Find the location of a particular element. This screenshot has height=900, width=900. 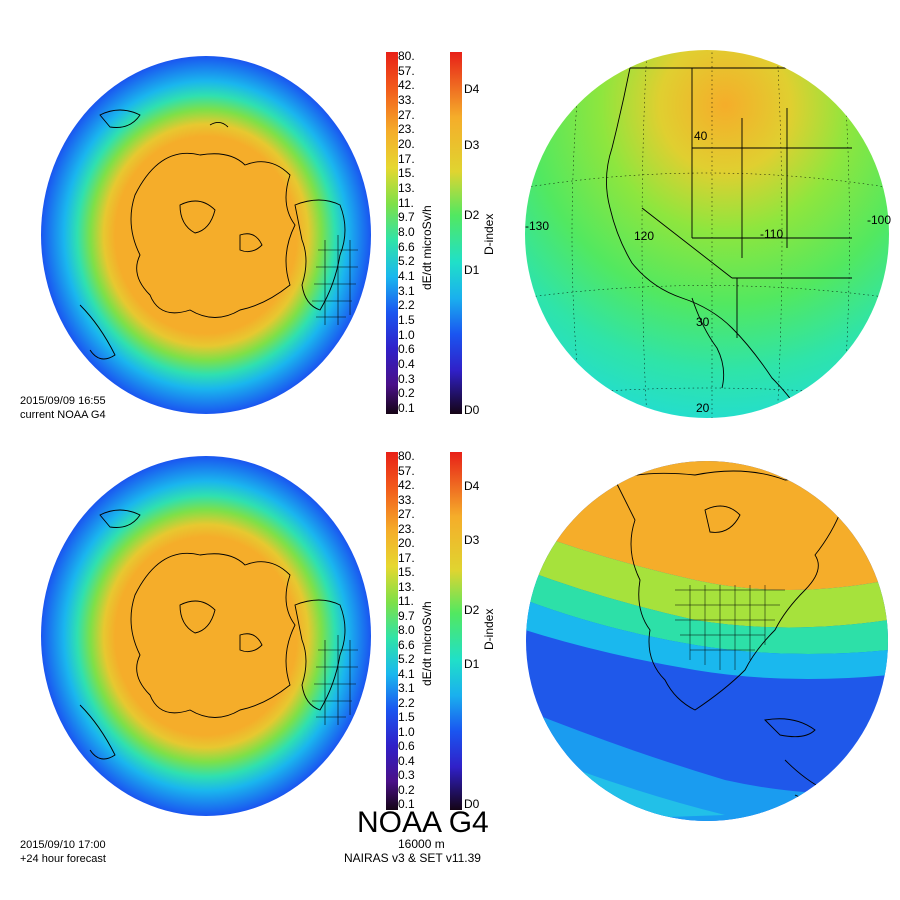

datetime-current: 2015/09/09 16:55 is located at coordinates (63, 401).